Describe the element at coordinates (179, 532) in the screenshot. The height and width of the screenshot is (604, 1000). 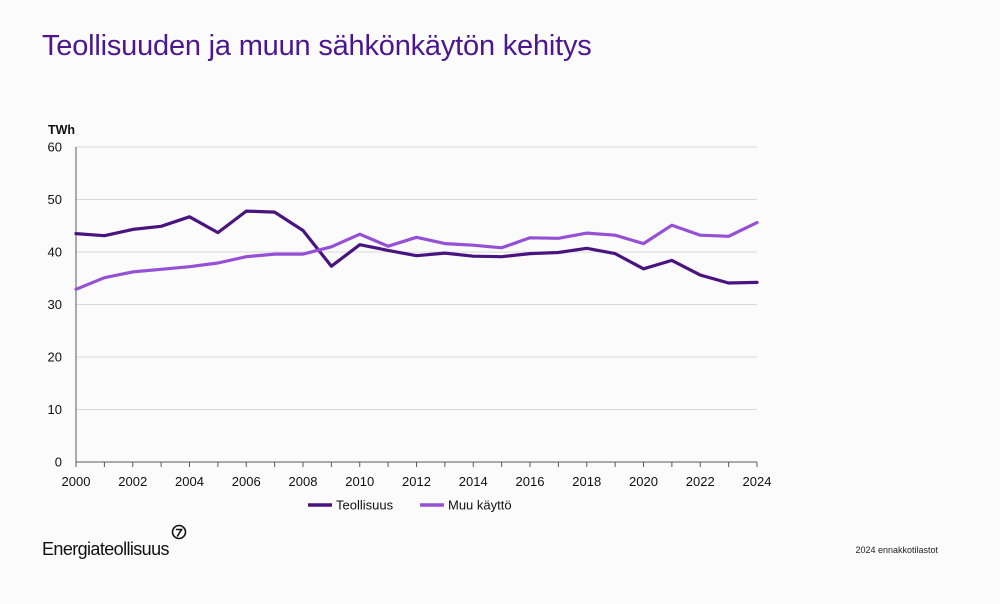
I see `logo-mark-icon` at that location.